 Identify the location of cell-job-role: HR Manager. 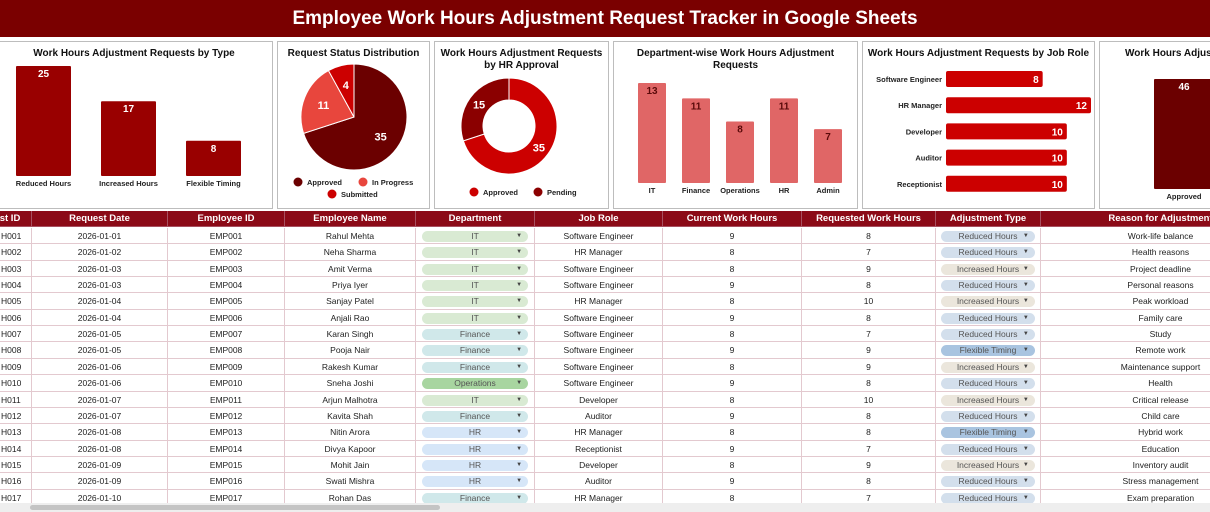
(599, 301).